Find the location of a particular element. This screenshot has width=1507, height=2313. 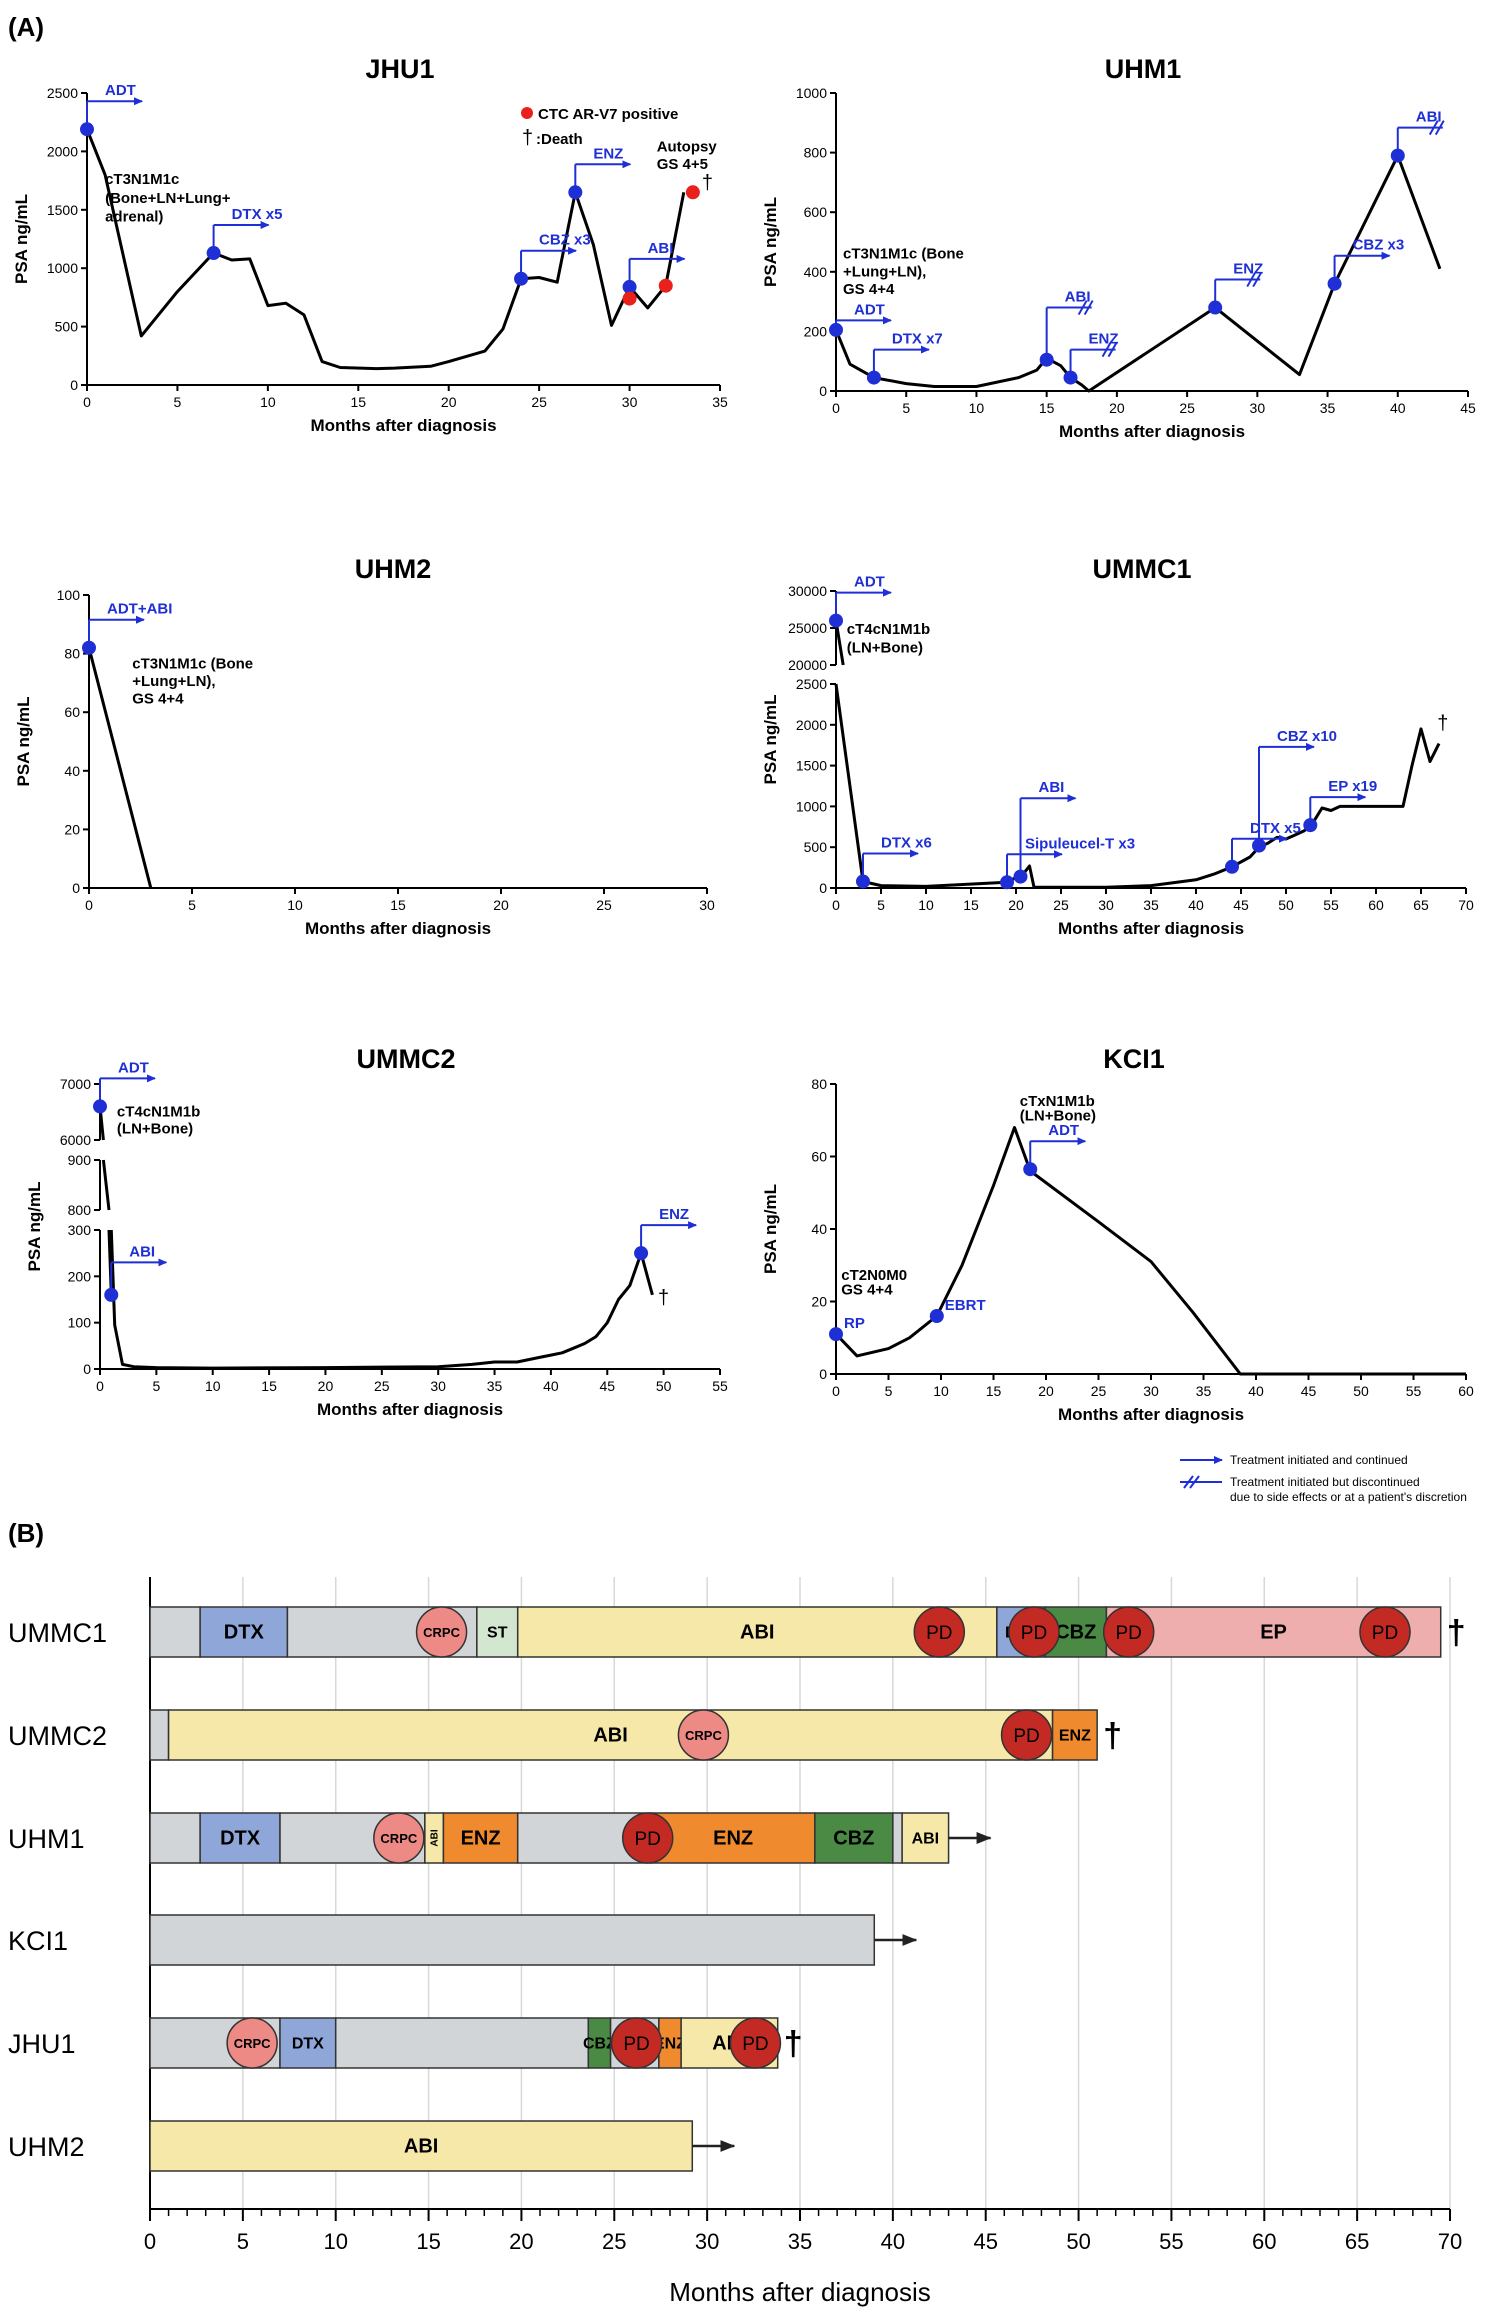

x-tick-label: 50 is located at coordinates (1078, 2241).